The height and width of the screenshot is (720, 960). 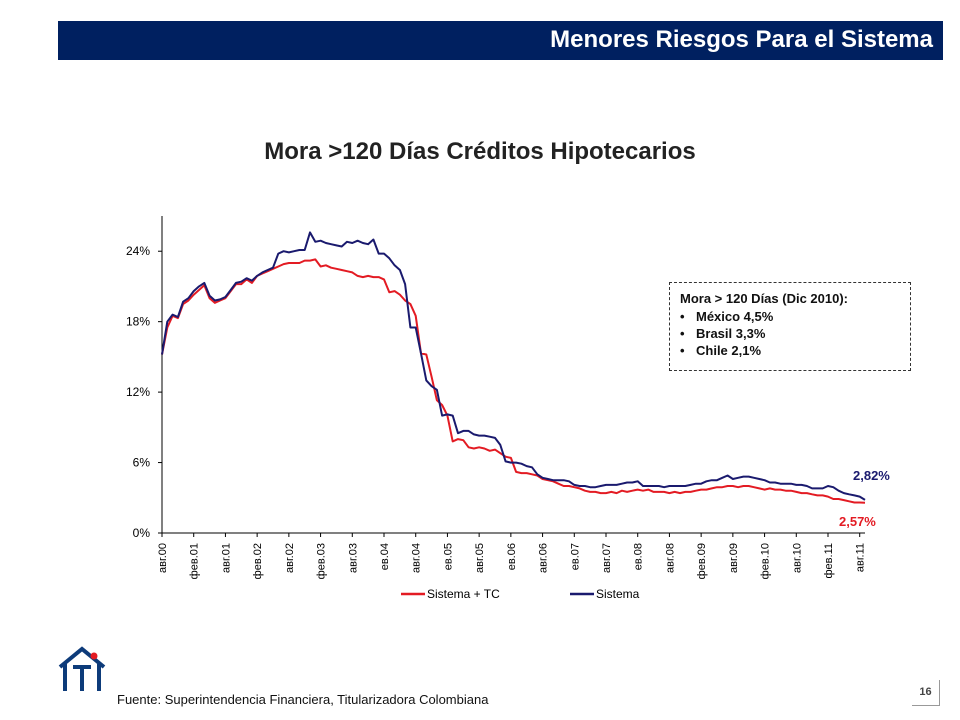 What do you see at coordinates (731, 333) in the screenshot?
I see `note-item-label: Brasil 3,3%` at bounding box center [731, 333].